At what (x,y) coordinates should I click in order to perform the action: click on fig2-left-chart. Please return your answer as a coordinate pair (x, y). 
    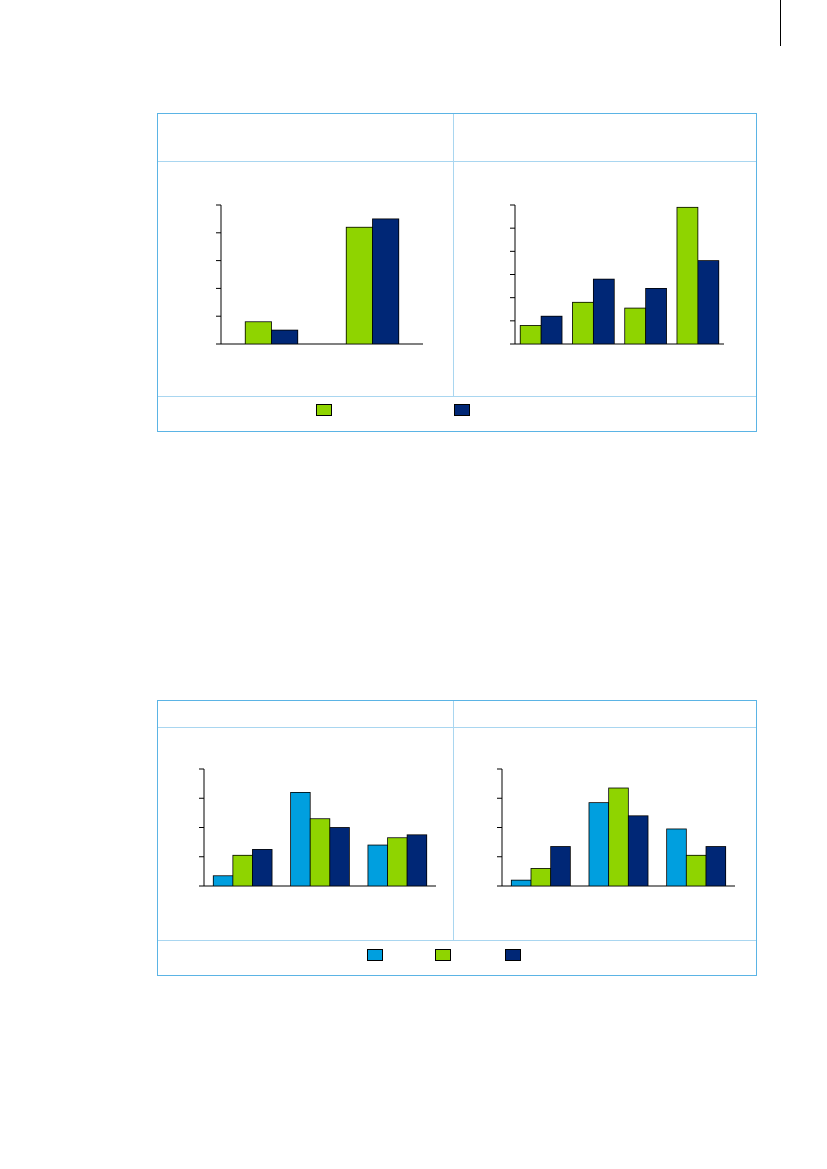
    Looking at the image, I should click on (317, 827).